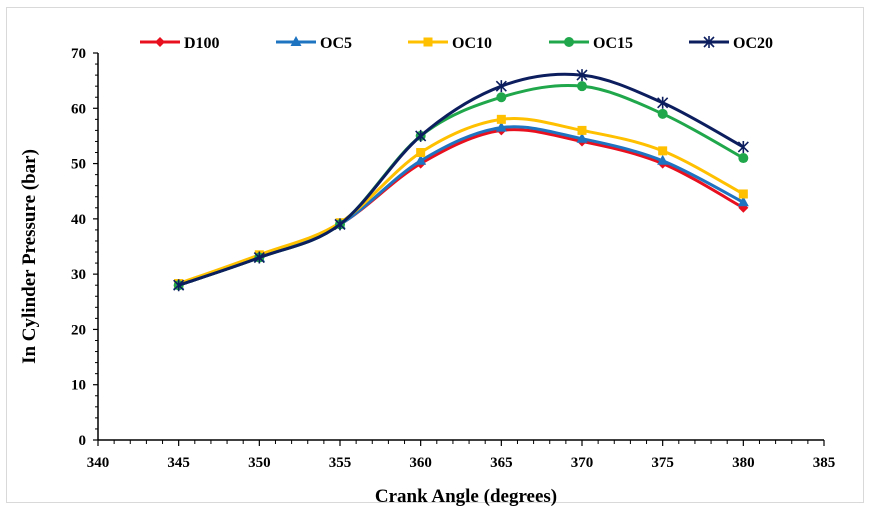  I want to click on y-tick-label: 40, so click(78, 220).